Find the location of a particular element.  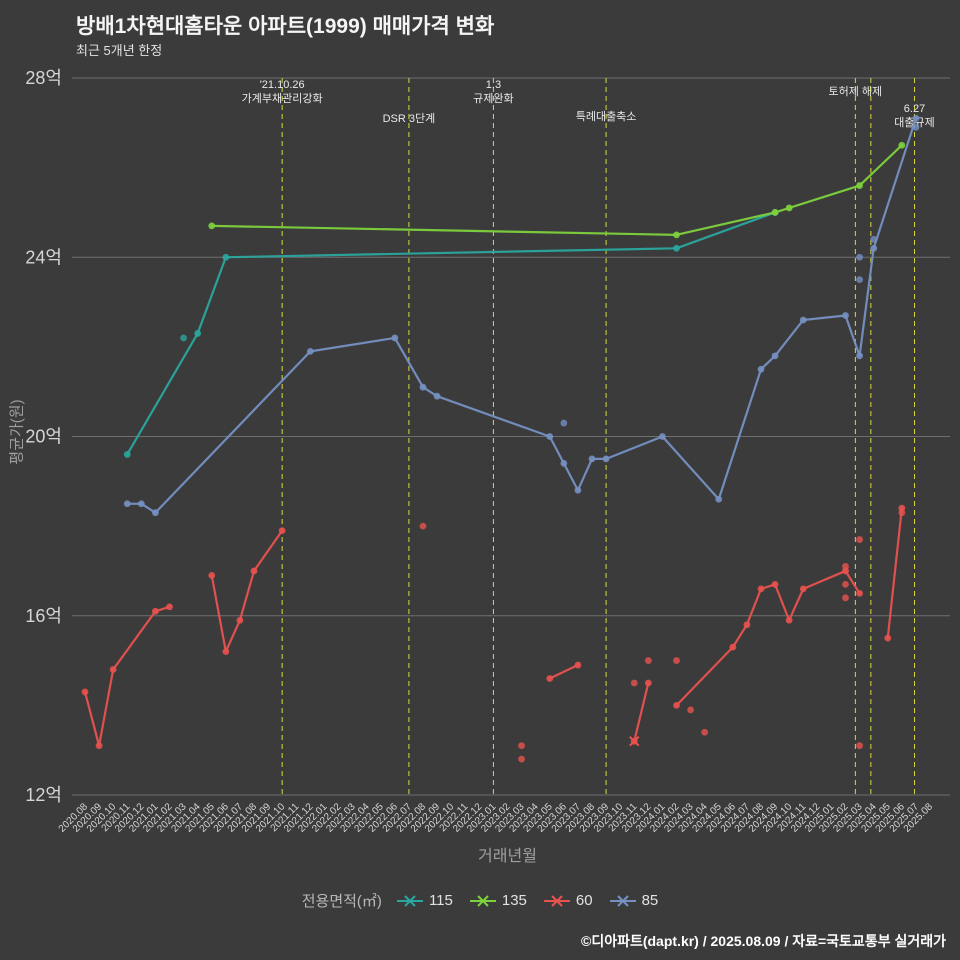

legend-item-label: 85 is located at coordinates (650, 900).